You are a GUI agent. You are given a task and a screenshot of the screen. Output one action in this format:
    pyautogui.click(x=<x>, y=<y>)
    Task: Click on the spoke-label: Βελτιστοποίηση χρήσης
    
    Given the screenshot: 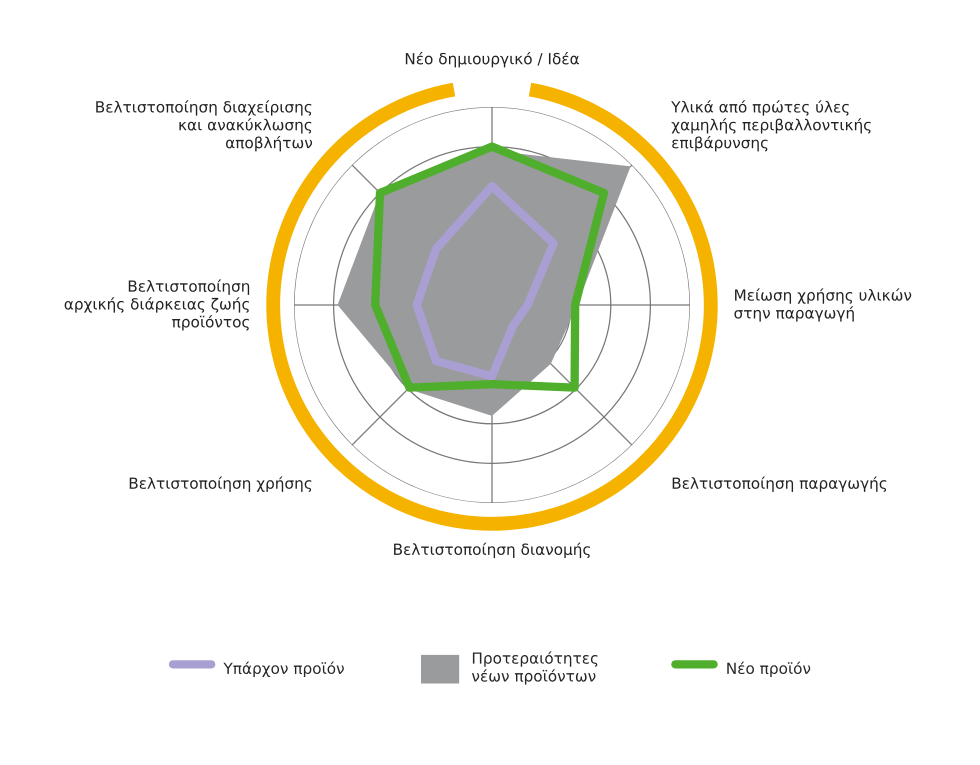 What is the action you would take?
    pyautogui.click(x=221, y=484)
    